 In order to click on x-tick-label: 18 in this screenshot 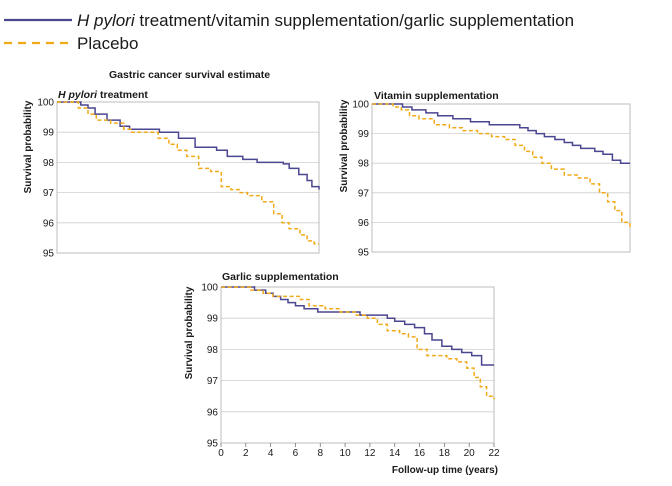, I will do `click(445, 453)`.